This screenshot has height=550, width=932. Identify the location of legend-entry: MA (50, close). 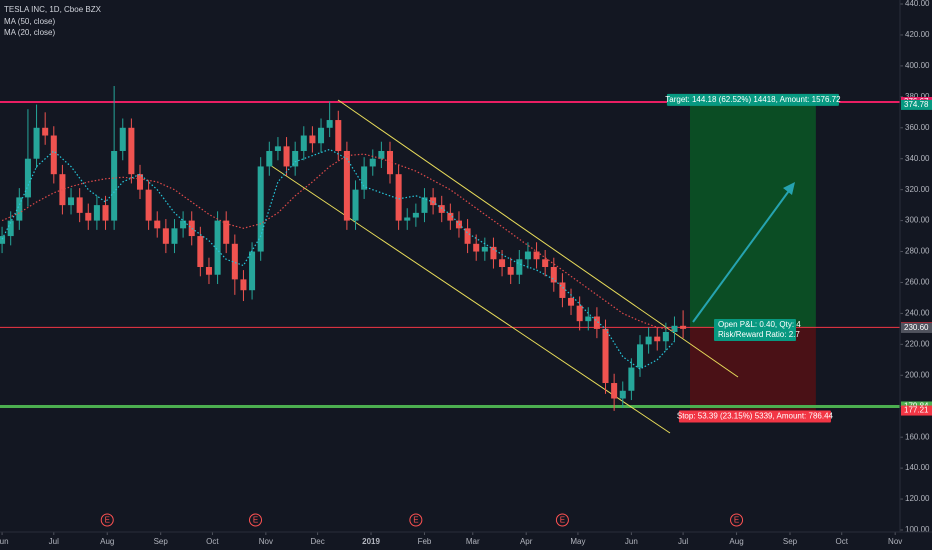
(29, 21).